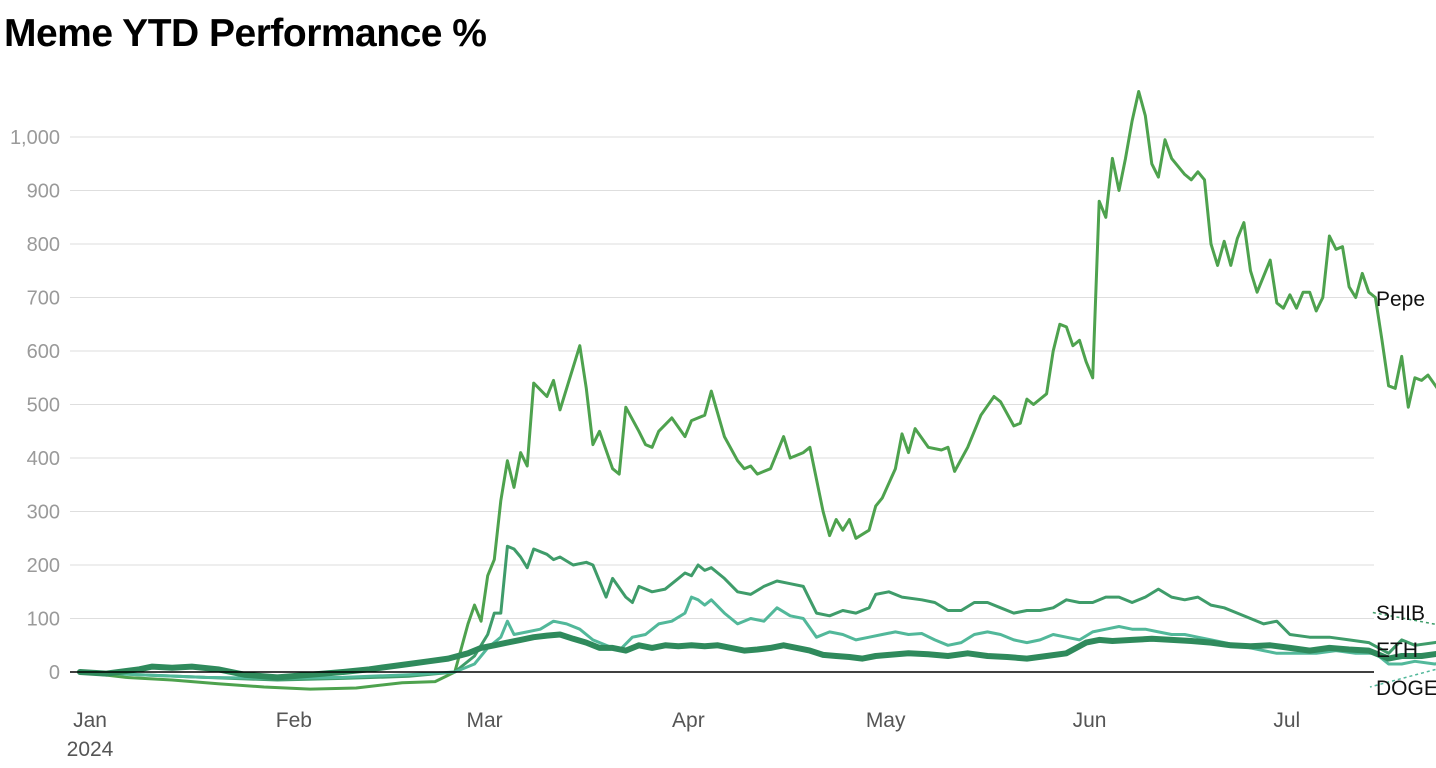 This screenshot has width=1436, height=768. Describe the element at coordinates (43, 459) in the screenshot. I see `y-tick-label: 400` at that location.